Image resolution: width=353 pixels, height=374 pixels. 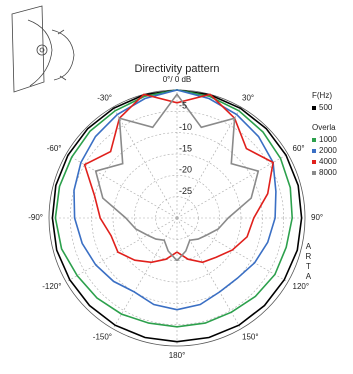 What do you see at coordinates (328, 161) in the screenshot?
I see `legend-label: 4000` at bounding box center [328, 161].